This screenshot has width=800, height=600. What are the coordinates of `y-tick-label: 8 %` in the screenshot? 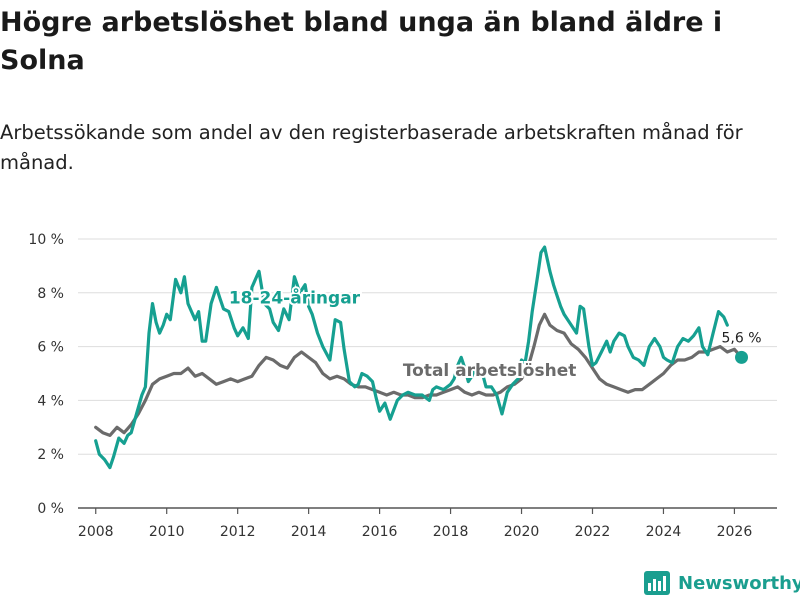 It's located at (50, 294).